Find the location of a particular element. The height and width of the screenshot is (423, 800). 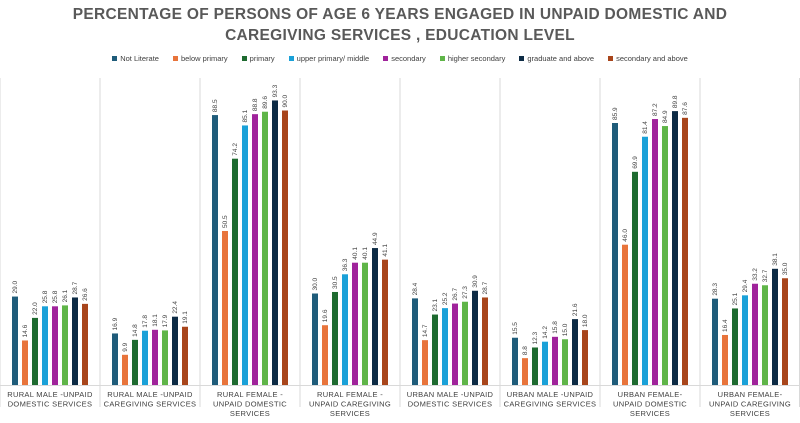

legend-label: Not Literate is located at coordinates (139, 58).